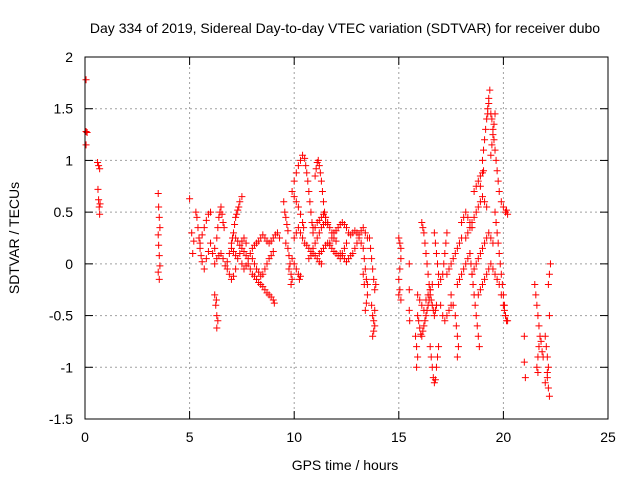 This screenshot has height=480, width=640. What do you see at coordinates (67, 367) in the screenshot?
I see `y-tick-label: -1` at bounding box center [67, 367].